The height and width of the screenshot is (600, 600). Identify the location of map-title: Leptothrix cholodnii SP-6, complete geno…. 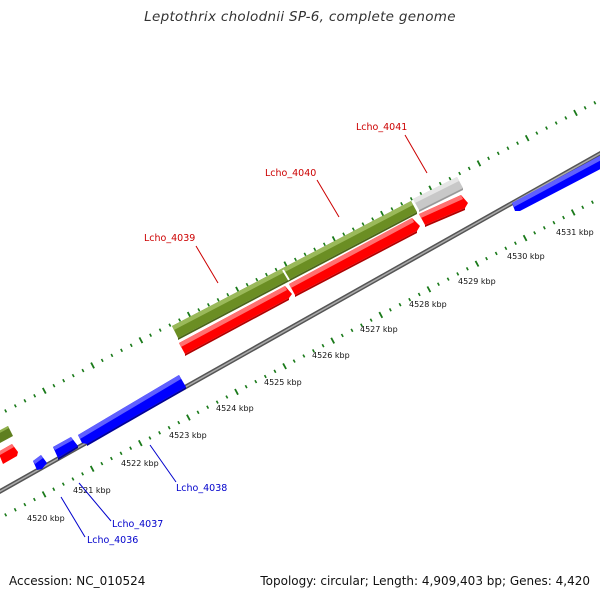
(300, 17).